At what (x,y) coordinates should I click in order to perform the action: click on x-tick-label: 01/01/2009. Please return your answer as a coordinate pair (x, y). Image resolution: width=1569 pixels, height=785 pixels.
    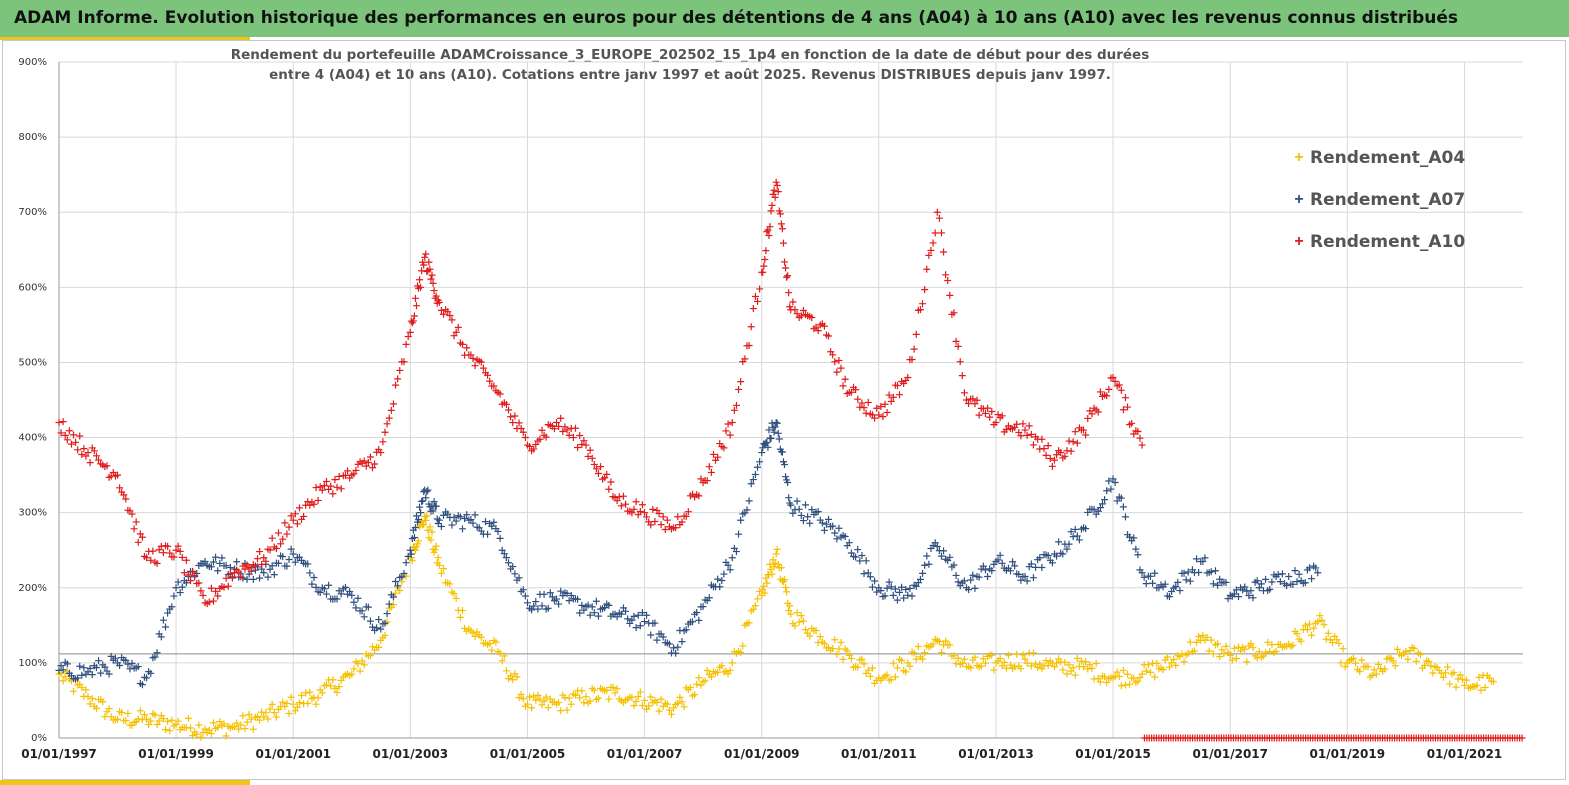
    Looking at the image, I should click on (762, 754).